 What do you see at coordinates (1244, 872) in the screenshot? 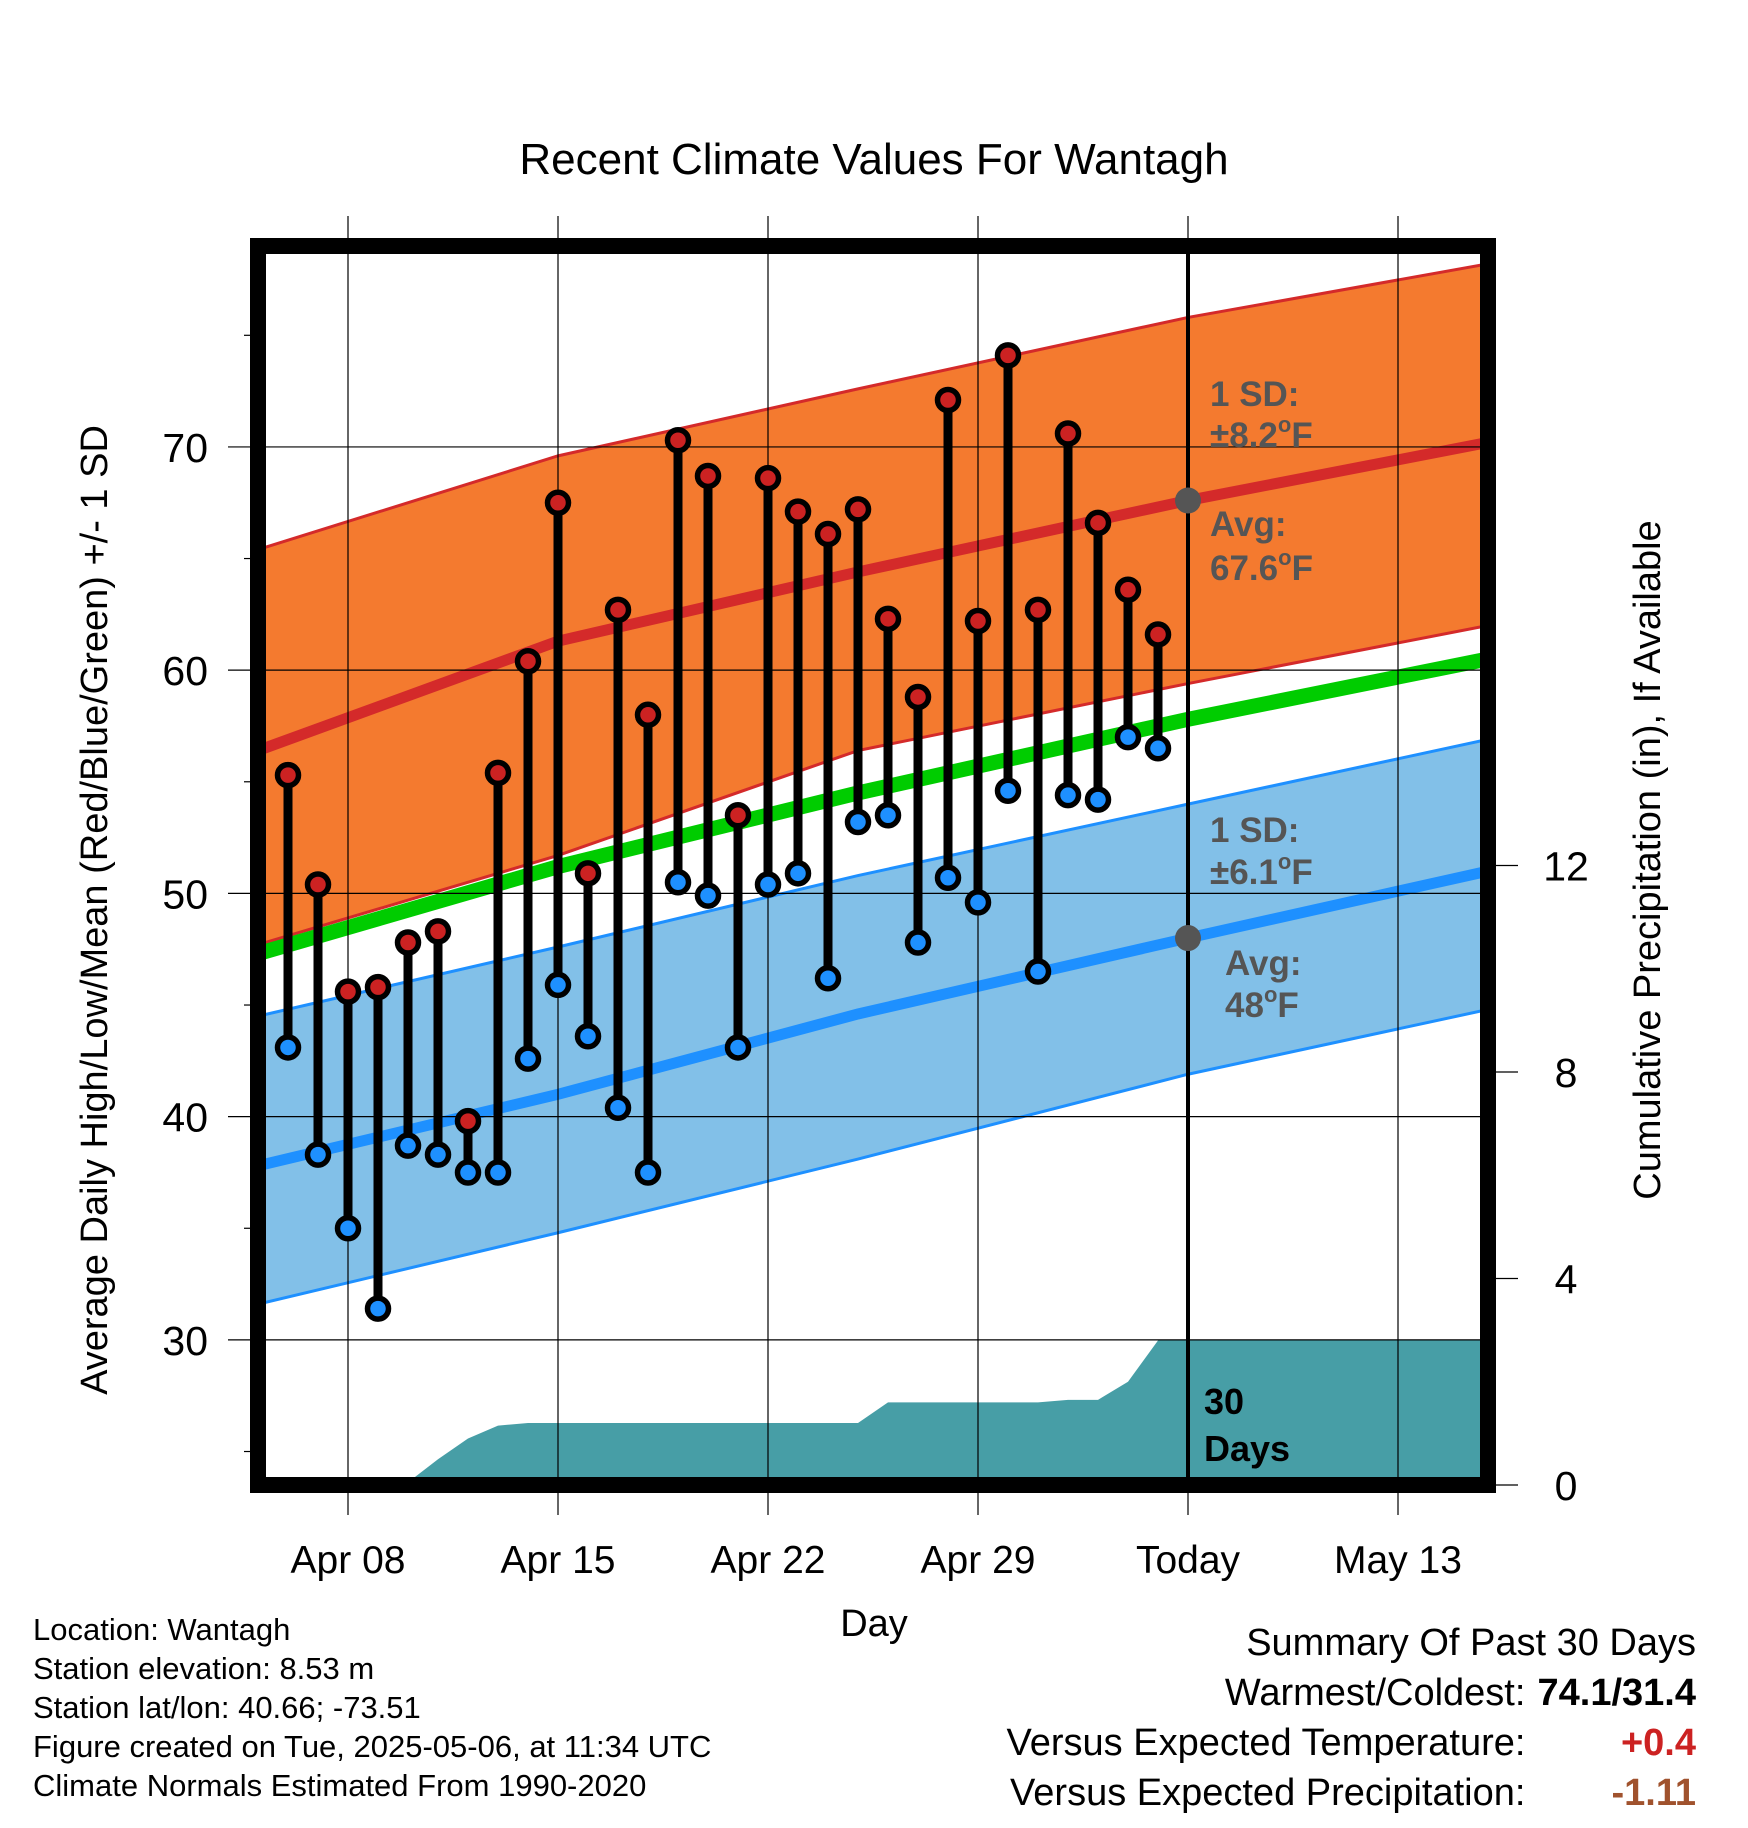
I see `low-sd-annotation-value-value: ±6.1` at bounding box center [1244, 872].